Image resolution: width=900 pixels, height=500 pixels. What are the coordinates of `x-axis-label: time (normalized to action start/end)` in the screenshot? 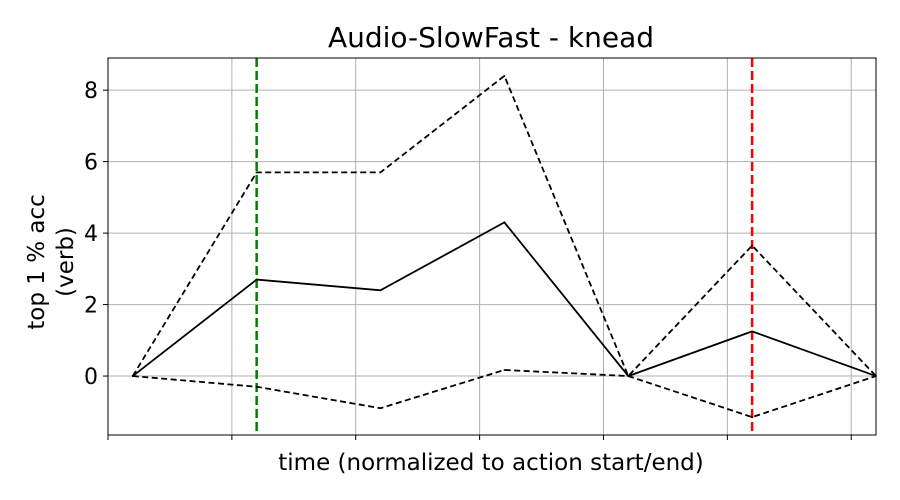 It's located at (491, 463).